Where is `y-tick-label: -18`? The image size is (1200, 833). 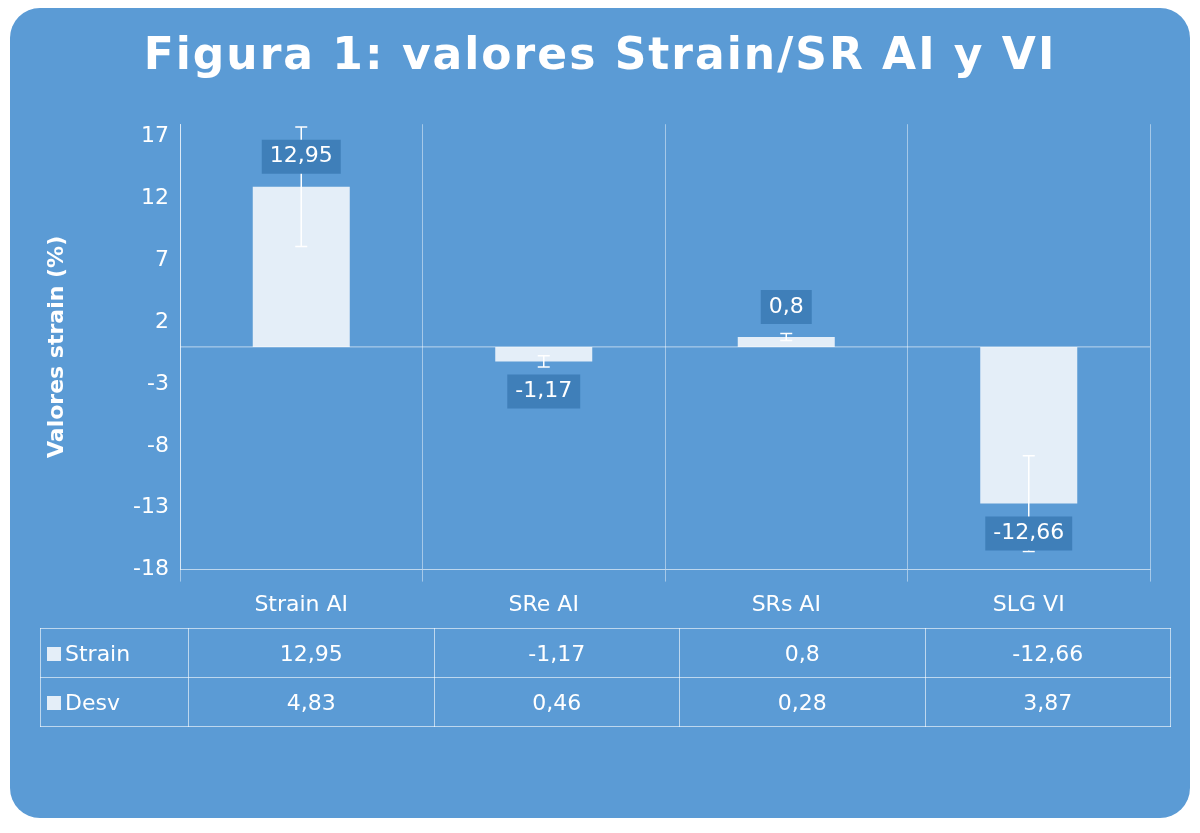 y-tick-label: -18 is located at coordinates (151, 568).